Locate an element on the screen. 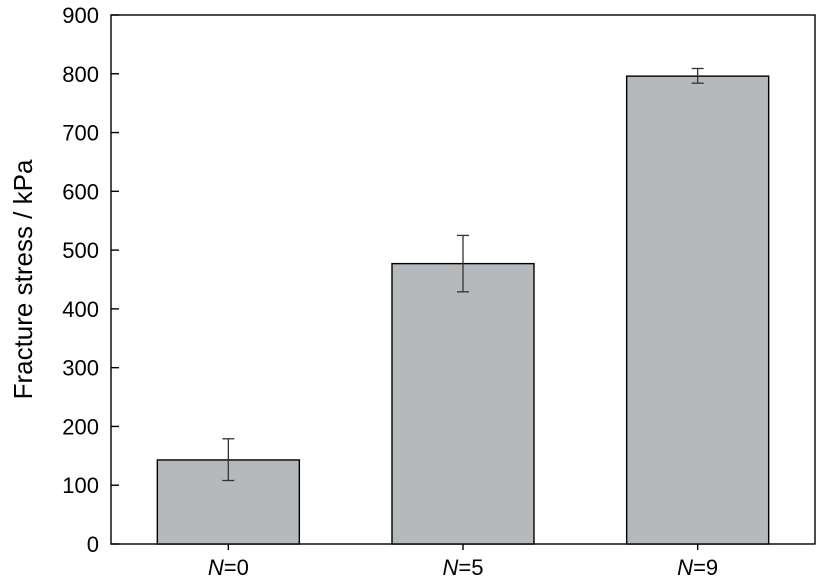 The width and height of the screenshot is (827, 585). x-tick-label: N=0 is located at coordinates (228, 567).